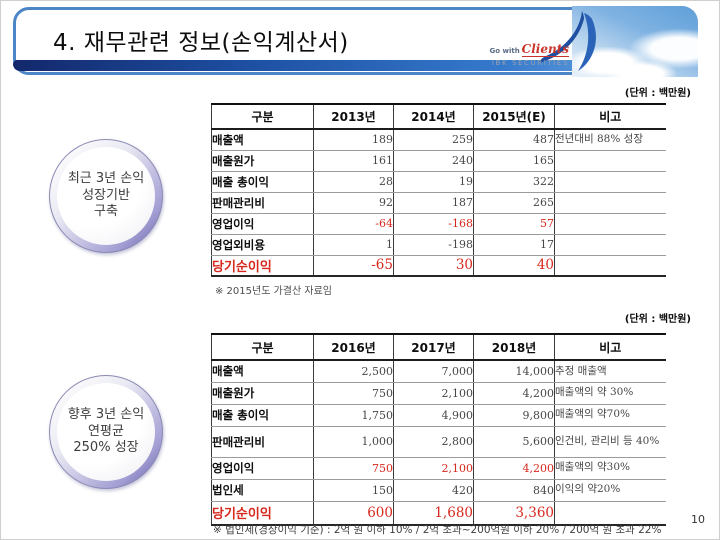 Image resolution: width=720 pixels, height=540 pixels. What do you see at coordinates (514, 245) in the screenshot?
I see `value-cell: 17` at bounding box center [514, 245].